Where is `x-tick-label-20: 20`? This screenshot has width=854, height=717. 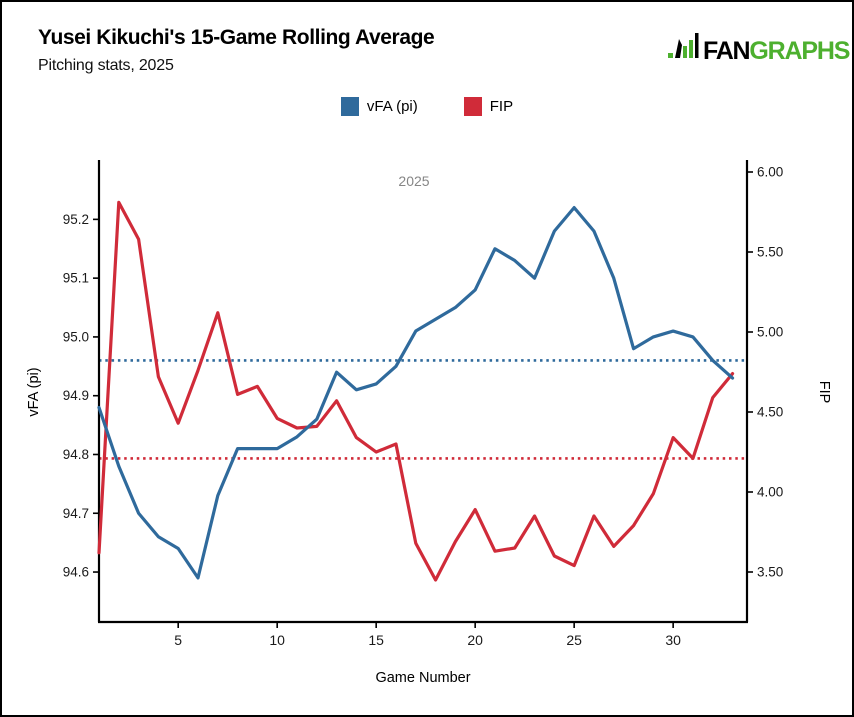 x-tick-label-20: 20 is located at coordinates (475, 640).